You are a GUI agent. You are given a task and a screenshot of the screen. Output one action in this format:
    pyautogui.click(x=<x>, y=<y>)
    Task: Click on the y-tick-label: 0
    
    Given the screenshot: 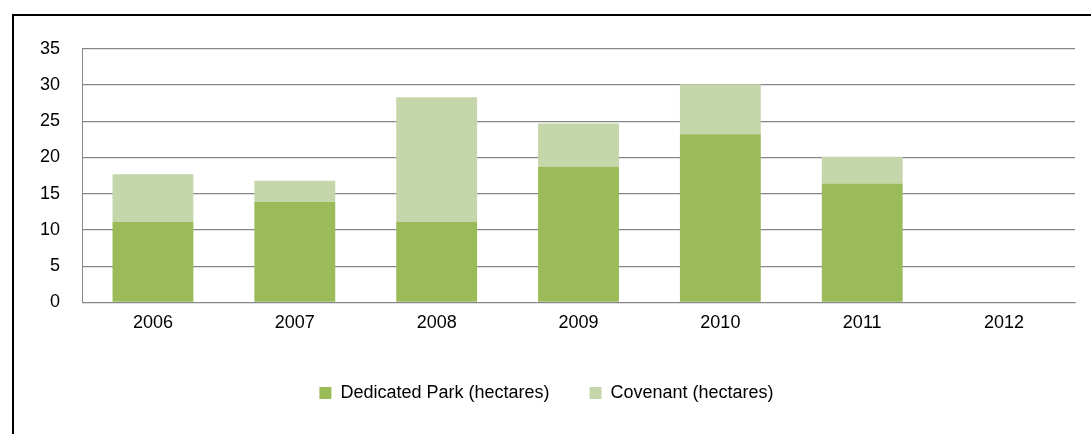 What is the action you would take?
    pyautogui.click(x=55, y=301)
    